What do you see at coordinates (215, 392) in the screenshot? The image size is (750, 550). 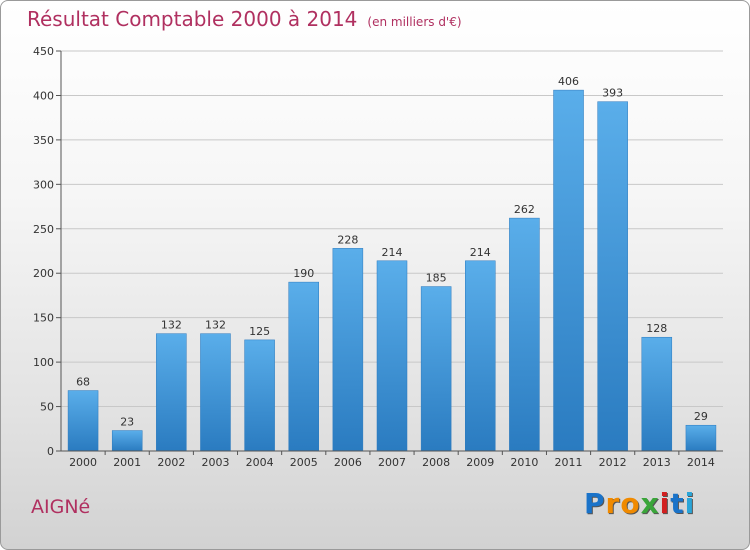 I see `bar-2003` at bounding box center [215, 392].